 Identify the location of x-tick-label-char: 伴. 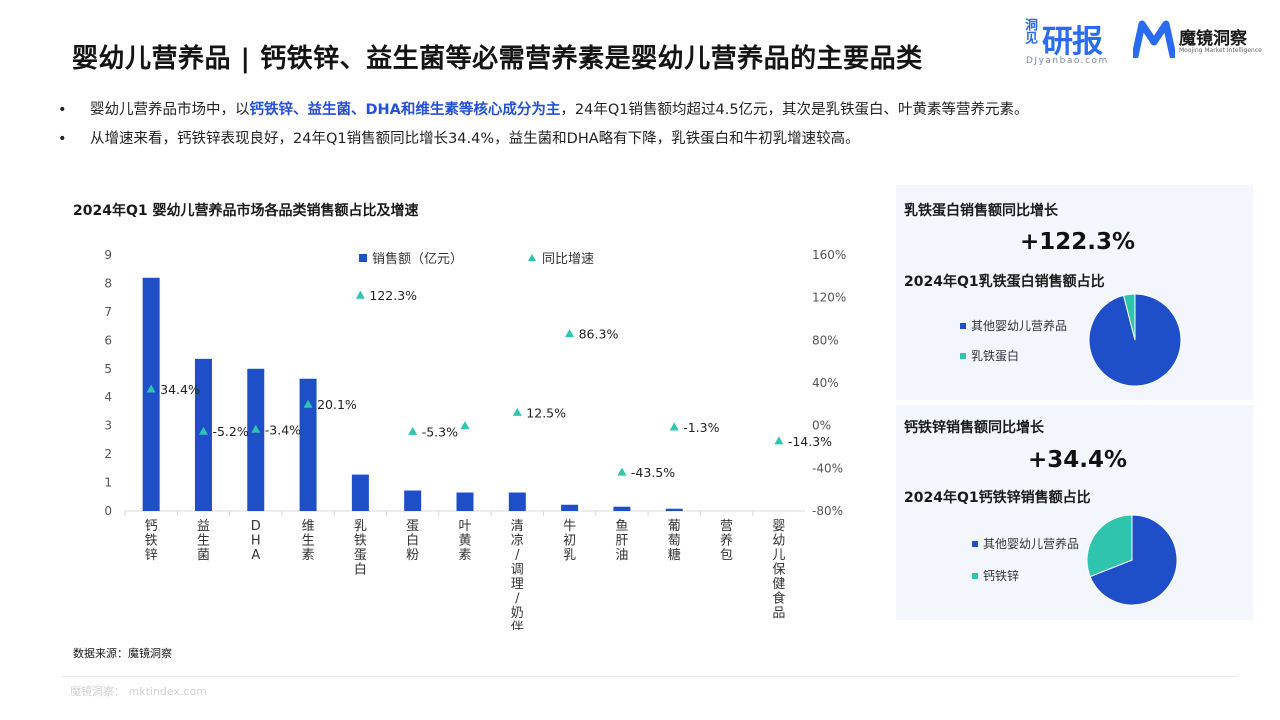
(517, 626).